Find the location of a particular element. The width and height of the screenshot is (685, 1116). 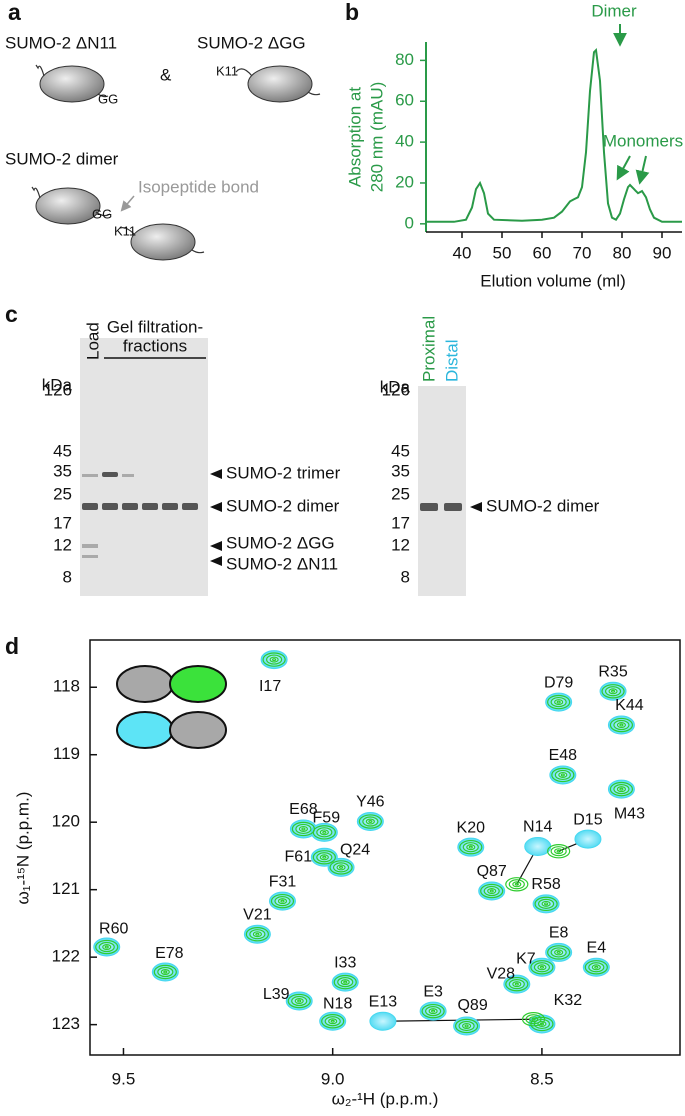

peak-label: R58 is located at coordinates (545, 884).